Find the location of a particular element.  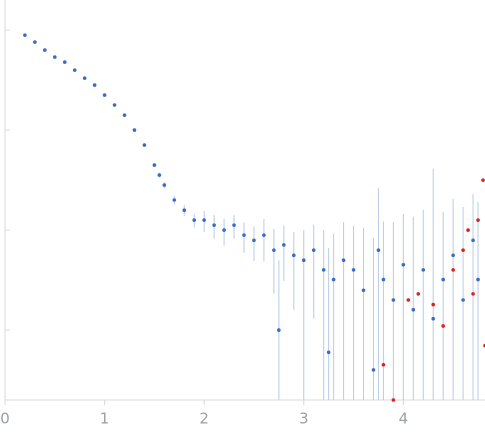

x-tick-label: 1 is located at coordinates (105, 419).